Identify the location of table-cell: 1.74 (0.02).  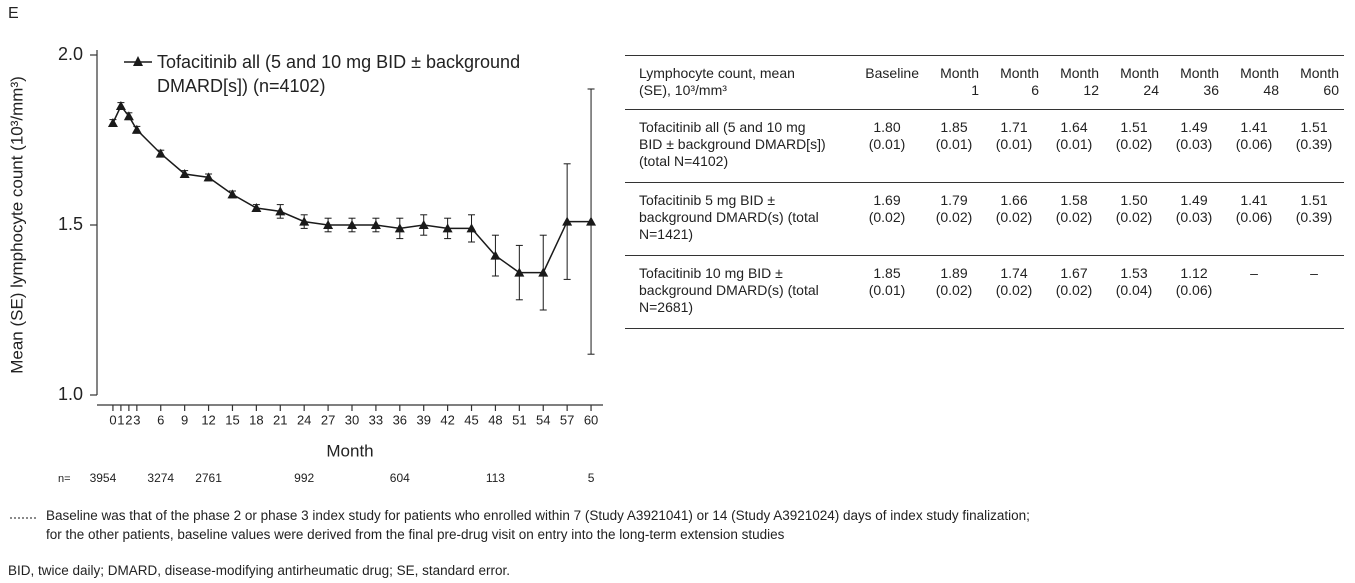
(1014, 292).